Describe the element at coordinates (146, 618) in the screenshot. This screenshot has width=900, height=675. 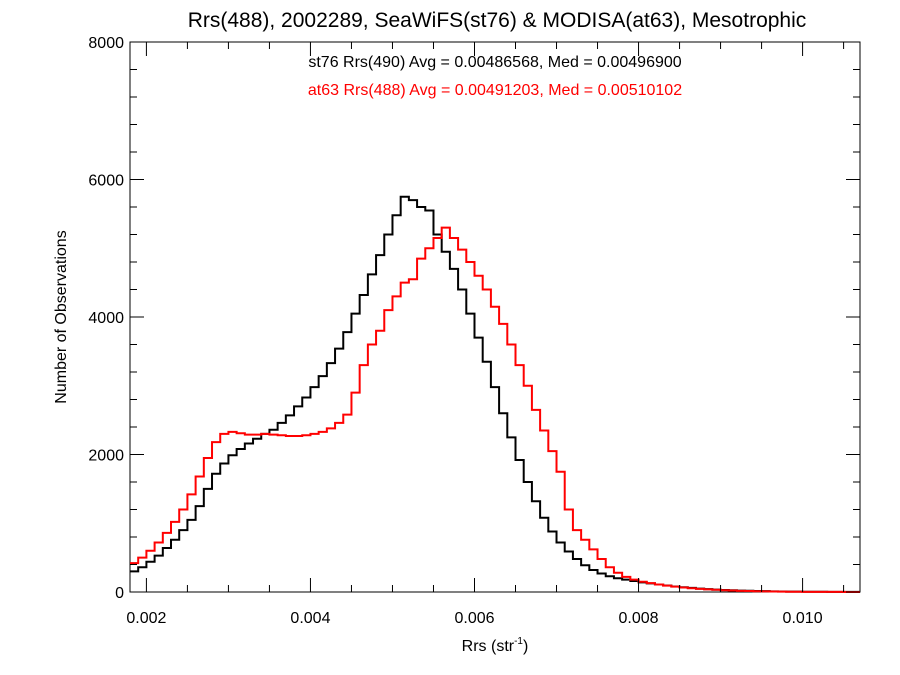
I see `x-tick-label: 0.002` at that location.